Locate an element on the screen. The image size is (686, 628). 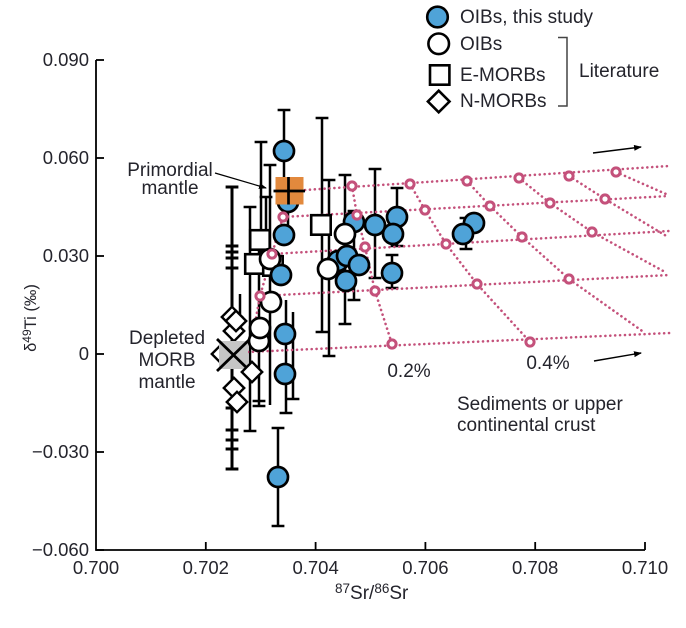
svg-text: N-MORBs is located at coordinates (503, 101).